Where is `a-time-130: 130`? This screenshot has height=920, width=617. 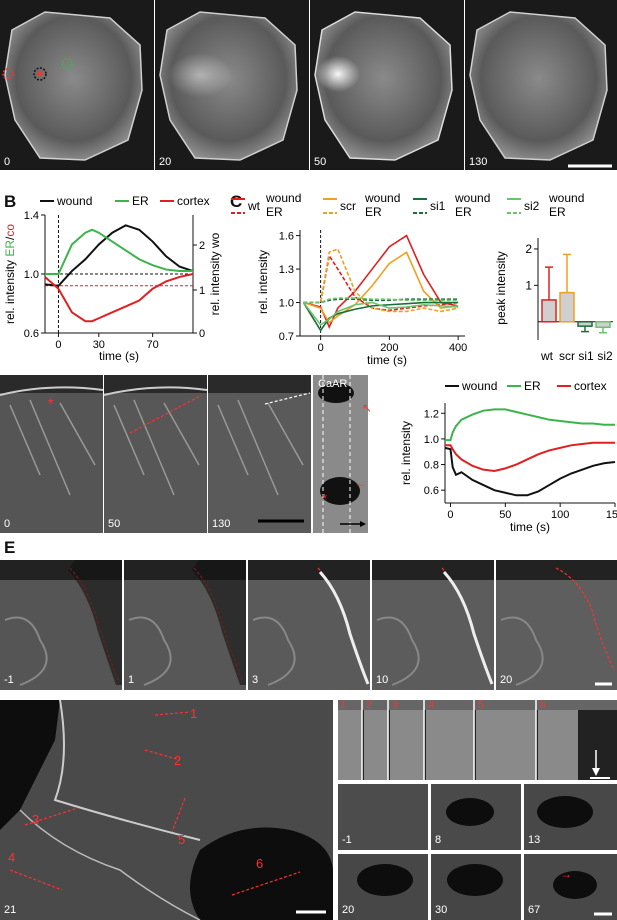
a-time-130: 130 is located at coordinates (478, 162).